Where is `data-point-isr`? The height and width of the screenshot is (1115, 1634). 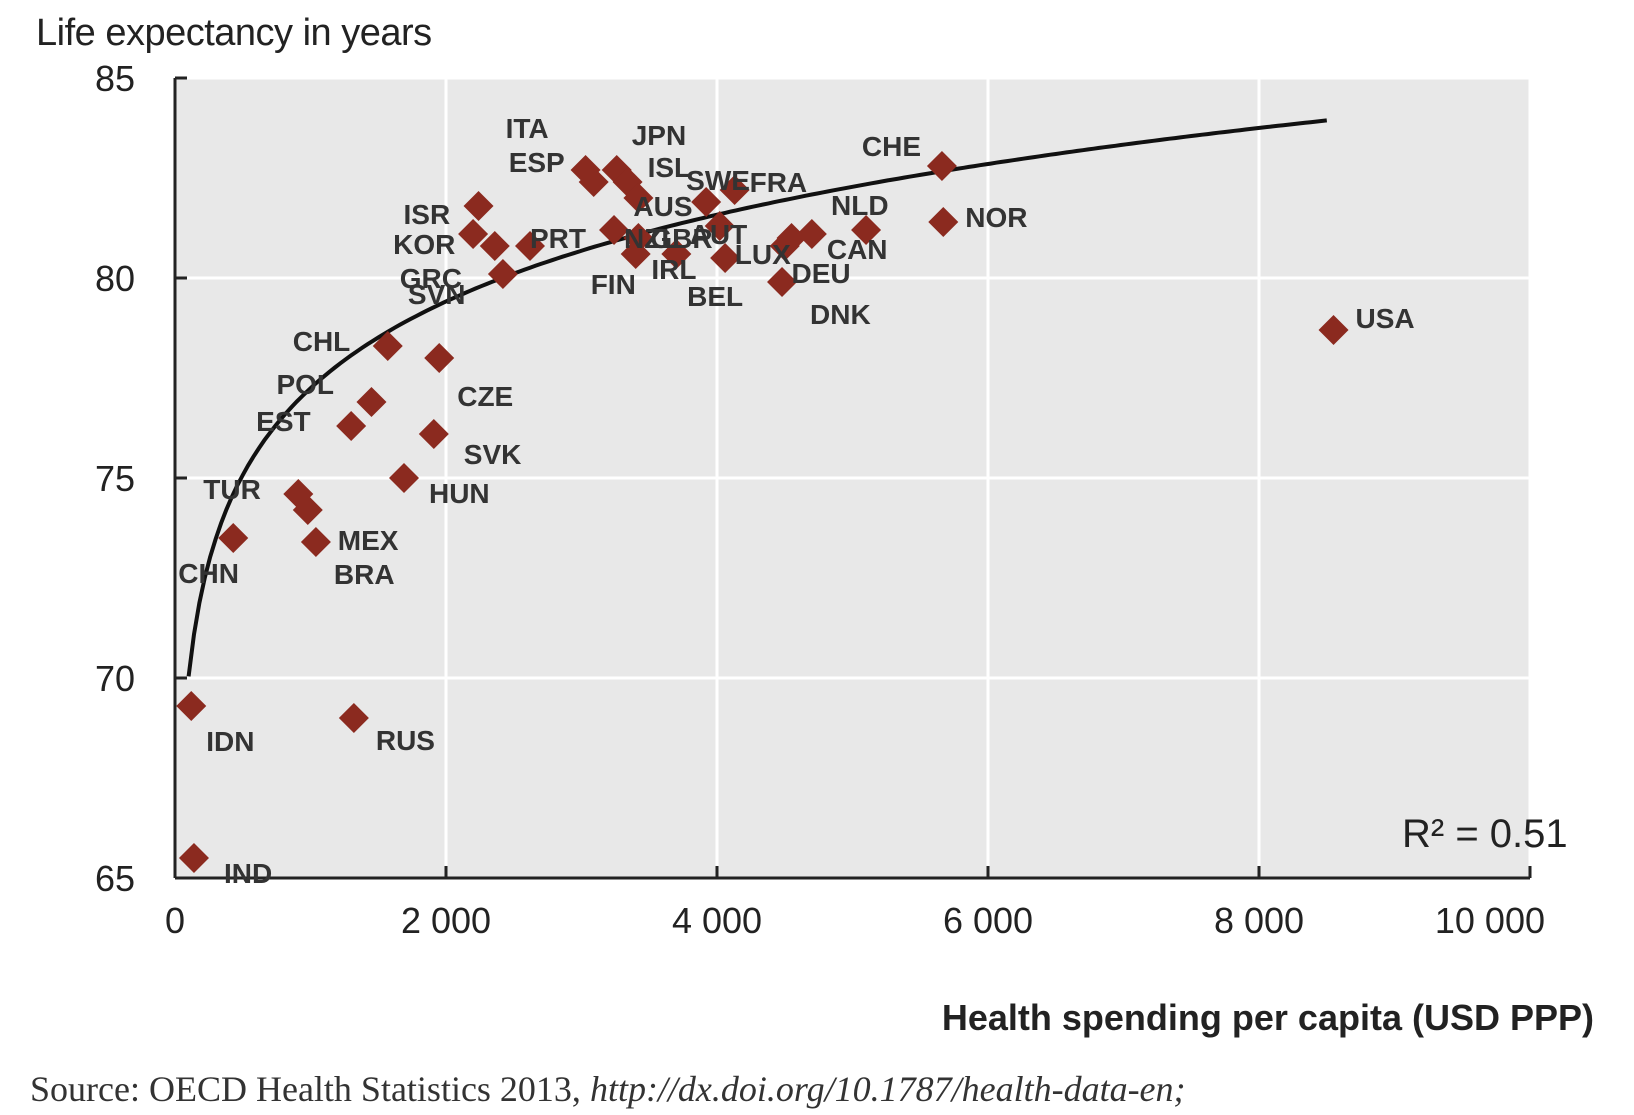
data-point-isr is located at coordinates (478, 206).